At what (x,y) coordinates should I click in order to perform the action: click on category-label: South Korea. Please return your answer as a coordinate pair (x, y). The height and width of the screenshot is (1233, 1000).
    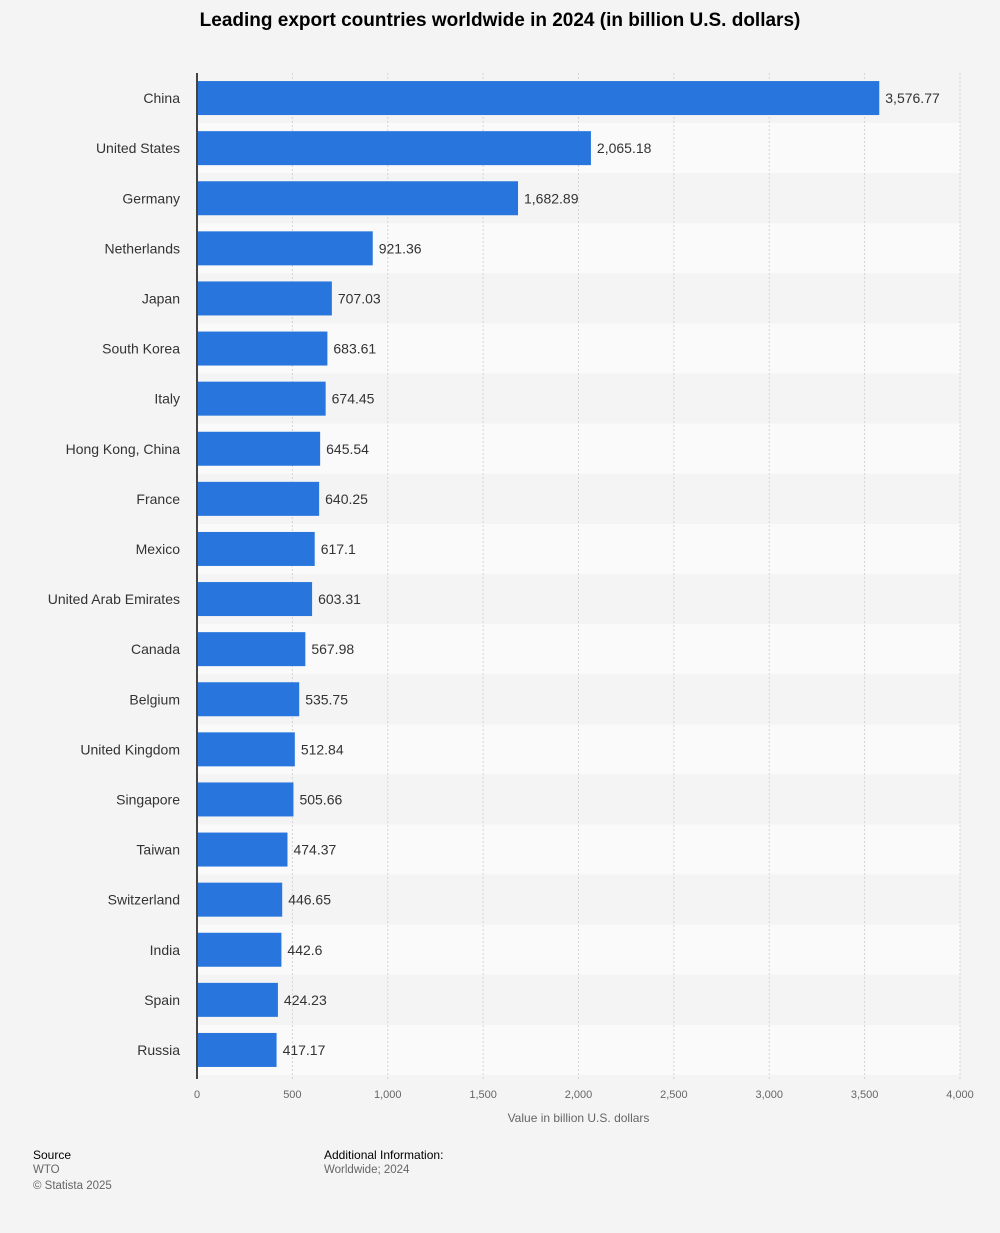
    Looking at the image, I should click on (141, 349).